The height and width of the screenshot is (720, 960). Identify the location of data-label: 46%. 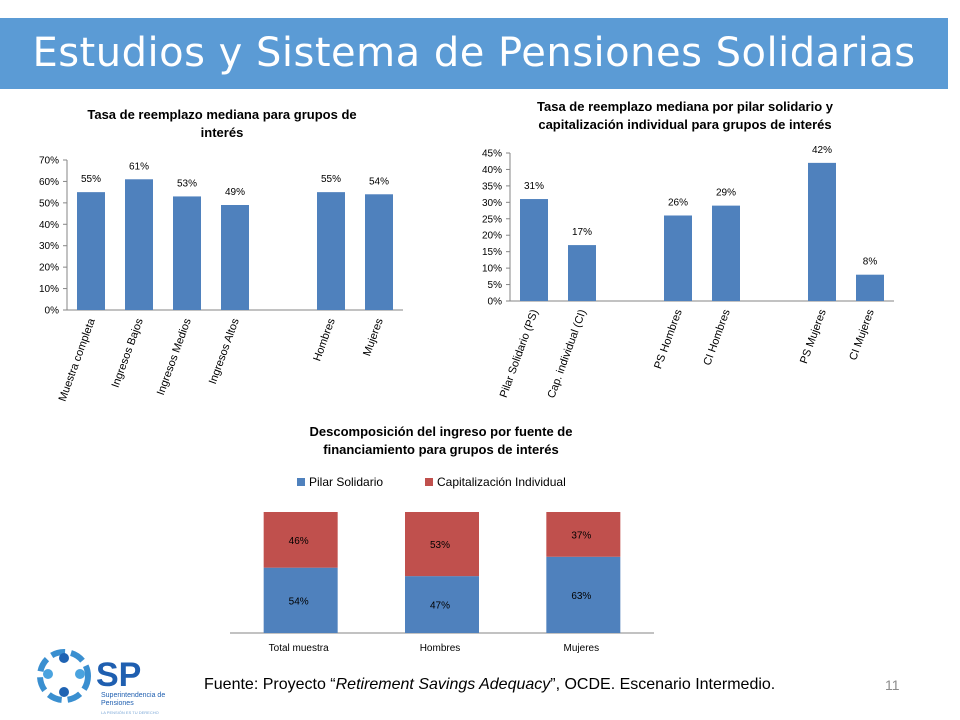
(299, 541).